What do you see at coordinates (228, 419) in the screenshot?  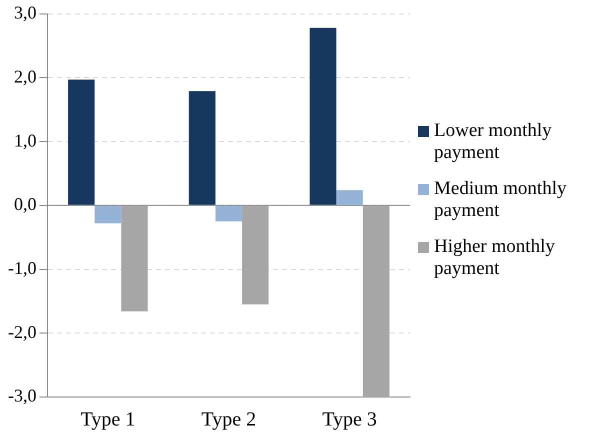 I see `x-tick-label: Type 2` at bounding box center [228, 419].